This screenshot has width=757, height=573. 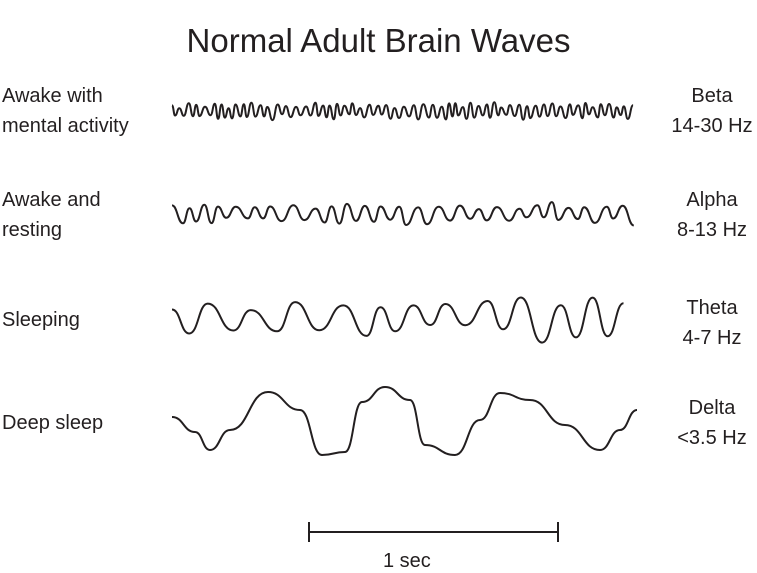 What do you see at coordinates (709, 111) in the screenshot?
I see `band-label-beta: Beta 14-30 Hz` at bounding box center [709, 111].